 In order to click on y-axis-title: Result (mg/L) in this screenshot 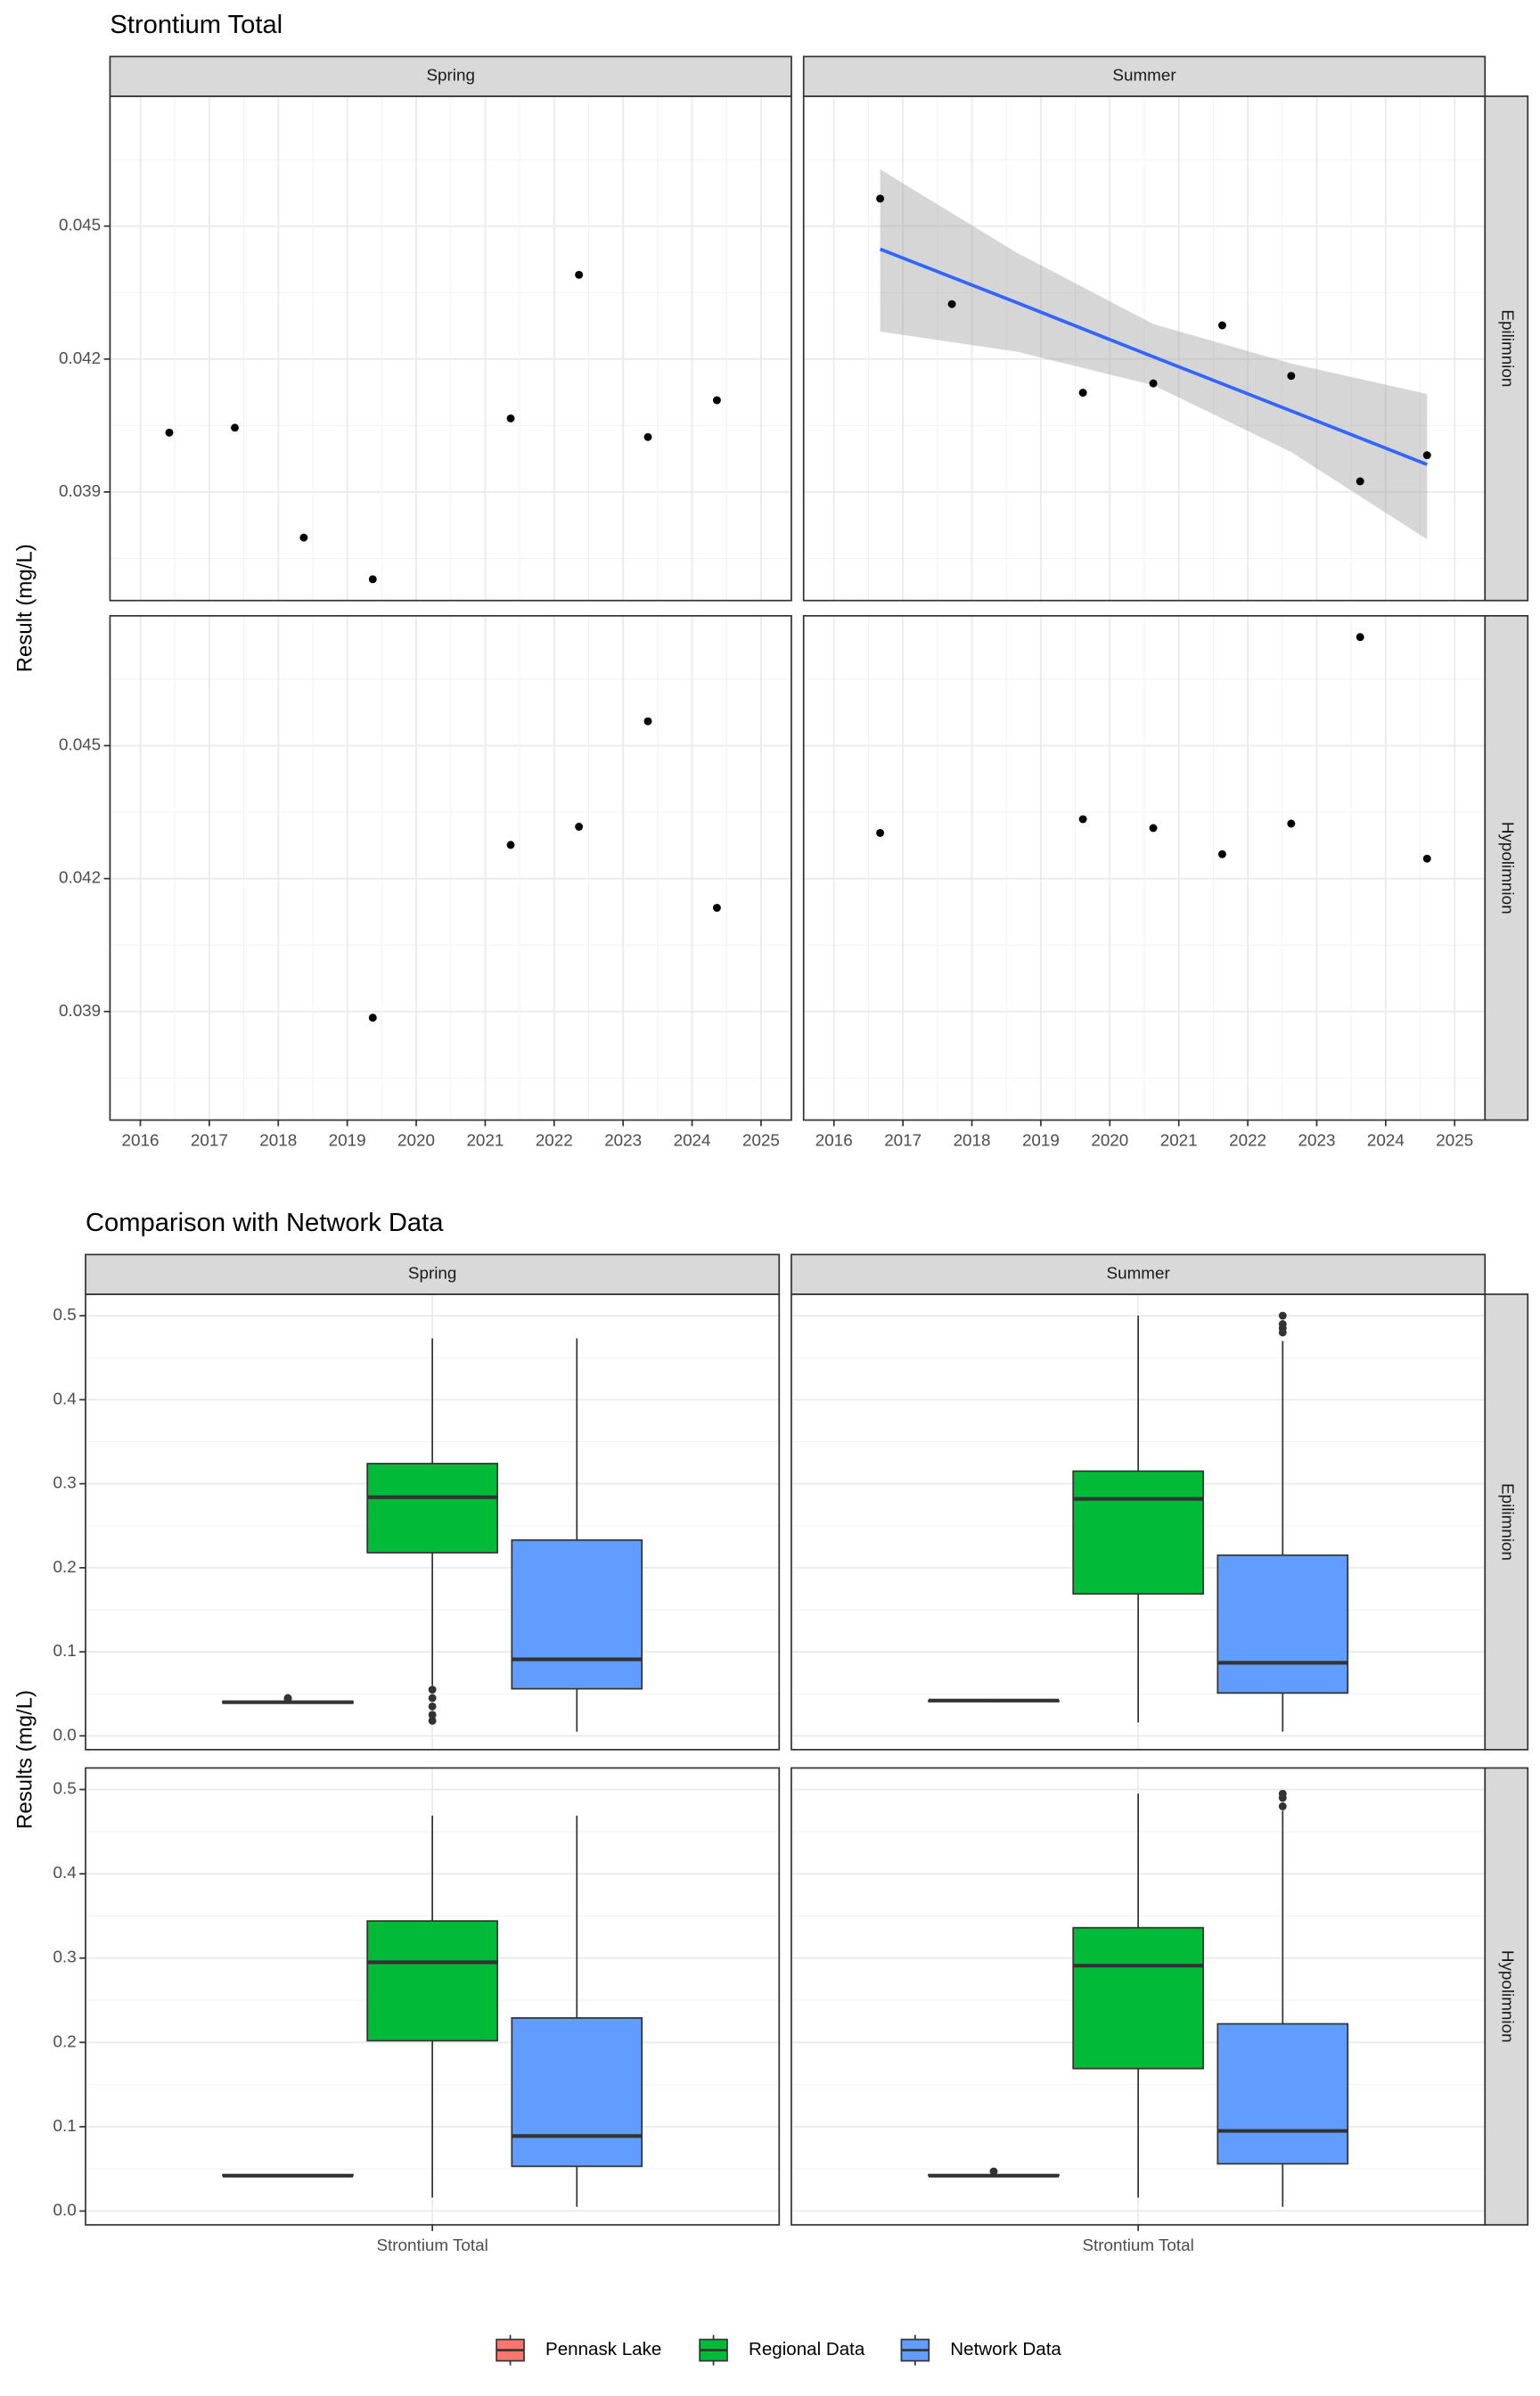, I will do `click(24, 608)`.